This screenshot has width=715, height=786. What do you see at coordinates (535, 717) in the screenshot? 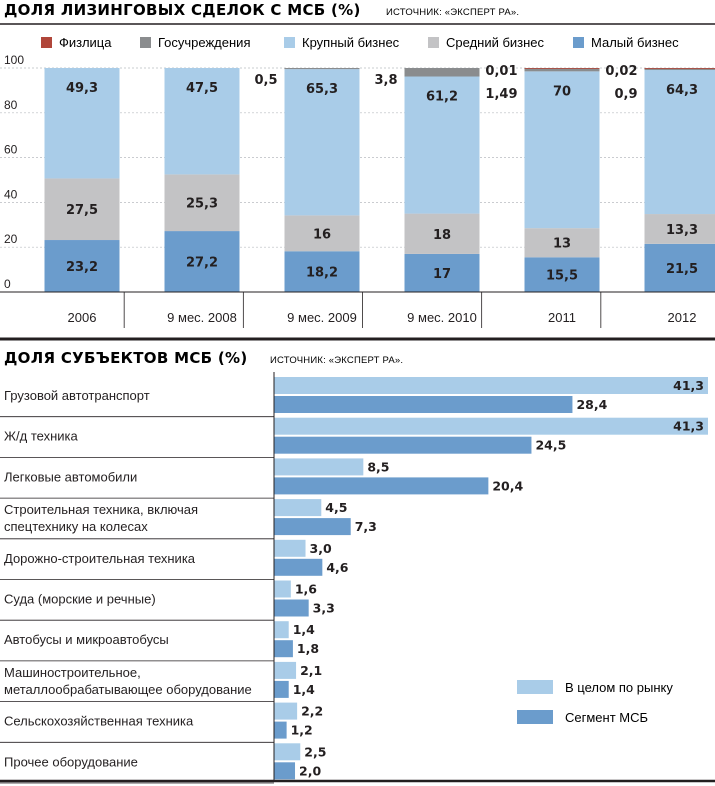
I see `legend-swatch-msb` at bounding box center [535, 717].